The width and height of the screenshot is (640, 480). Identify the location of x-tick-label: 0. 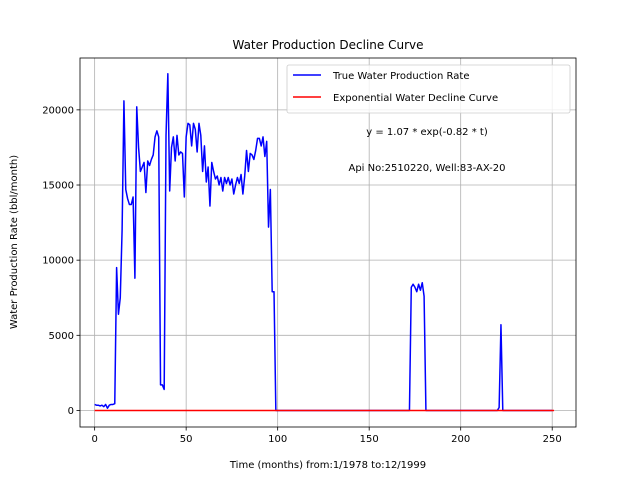
(94, 439).